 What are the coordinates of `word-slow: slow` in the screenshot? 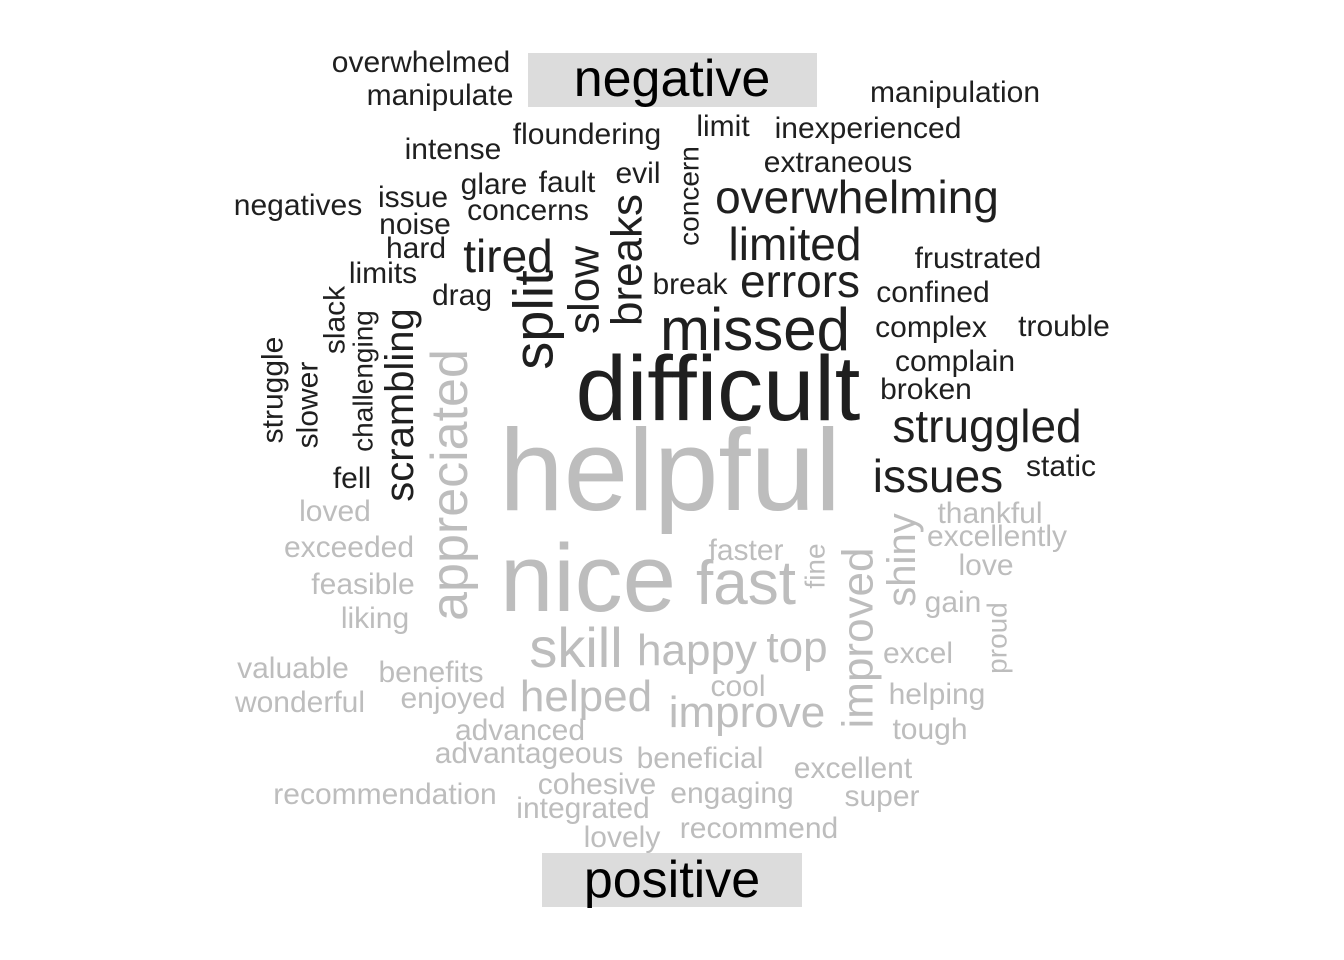 It's located at (584, 290).